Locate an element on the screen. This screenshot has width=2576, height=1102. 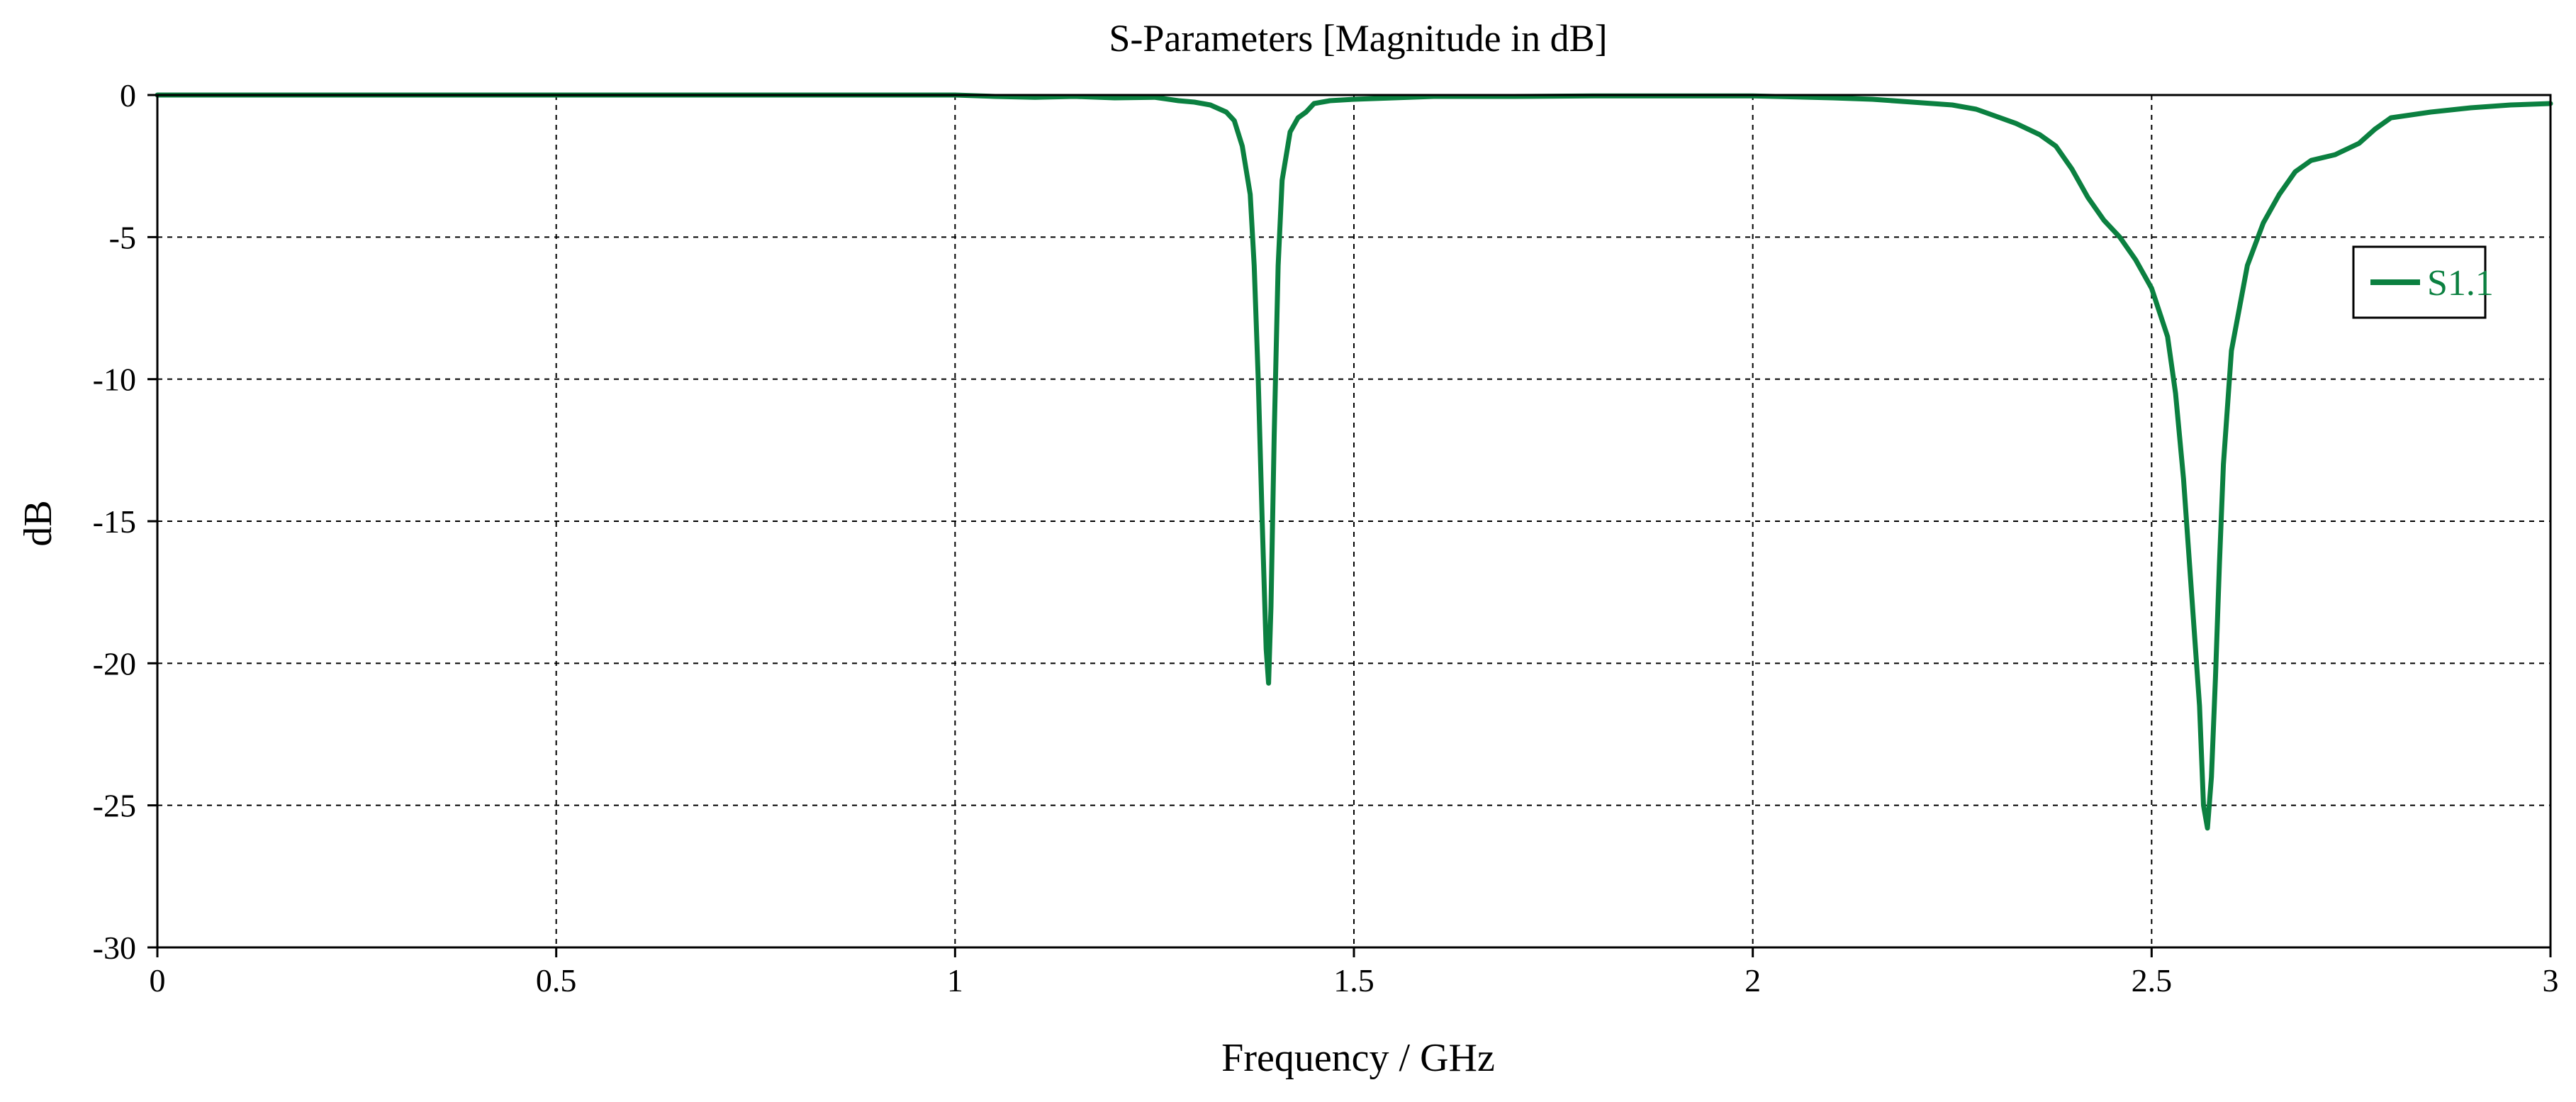
x-tick-label-4: 2 is located at coordinates (1753, 980).